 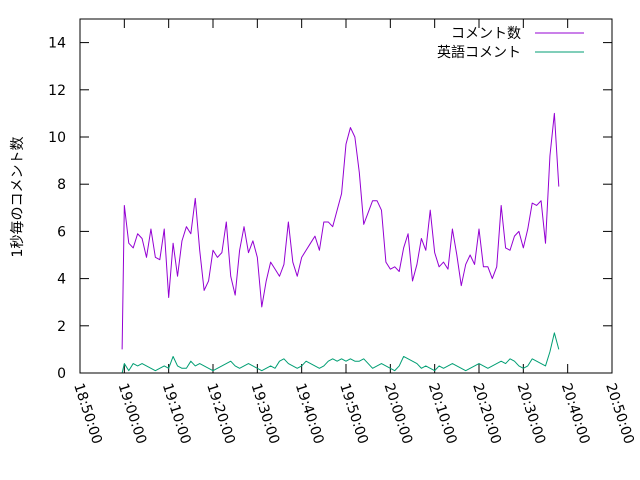 I want to click on y-tick-label: 6, so click(x=61, y=232).